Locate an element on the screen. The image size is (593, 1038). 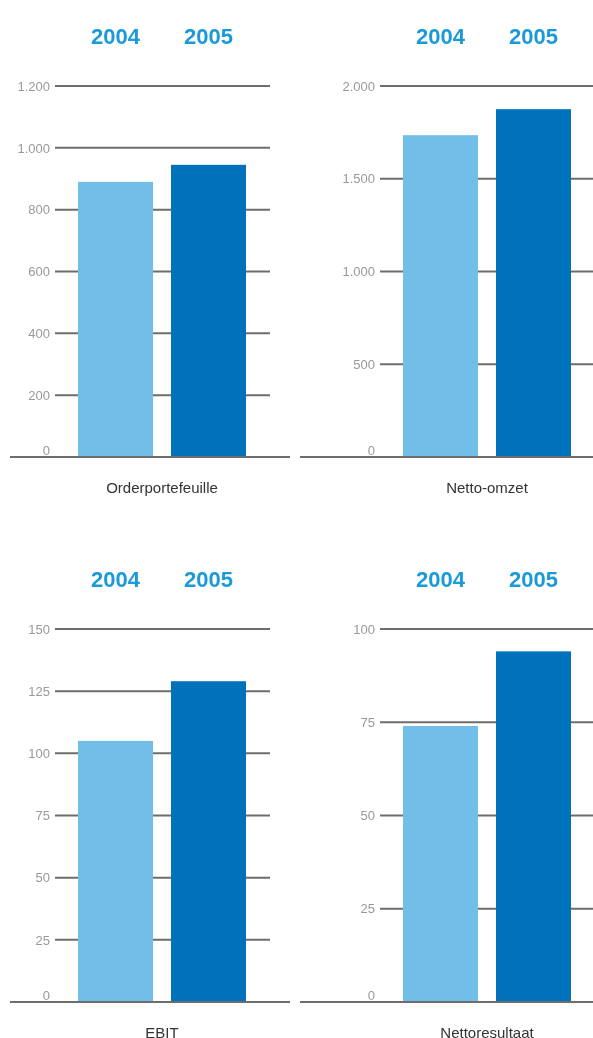
x-axis-title: Nettoresultaat is located at coordinates (487, 1031).